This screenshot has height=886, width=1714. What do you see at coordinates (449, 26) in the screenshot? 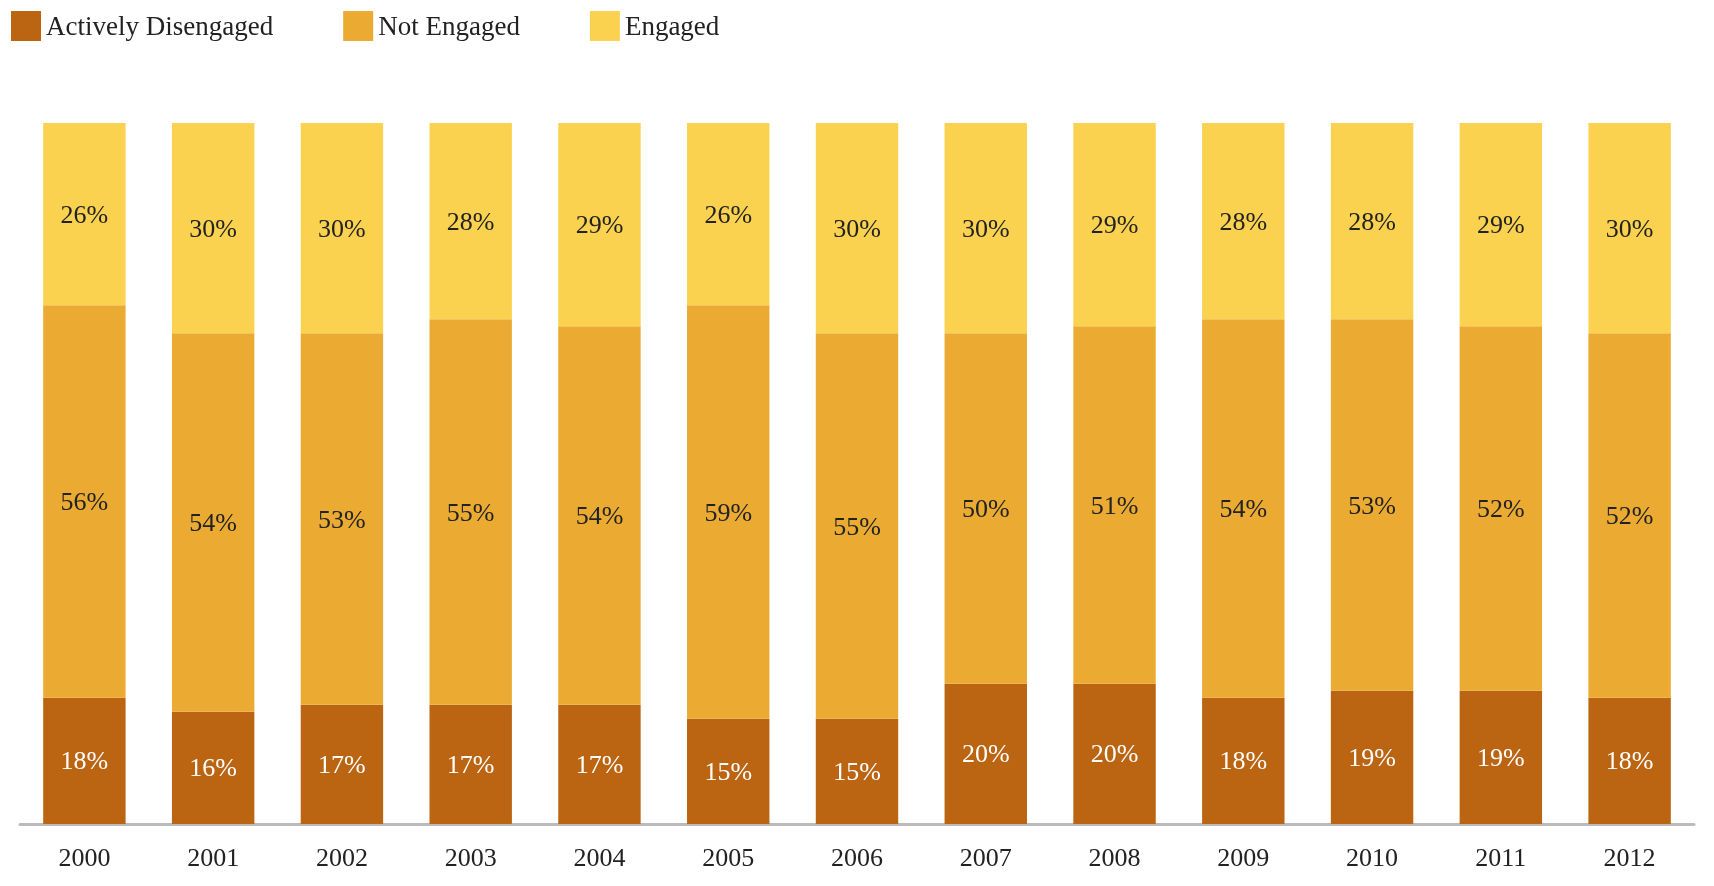
I see `legend-label: Not Engaged` at bounding box center [449, 26].